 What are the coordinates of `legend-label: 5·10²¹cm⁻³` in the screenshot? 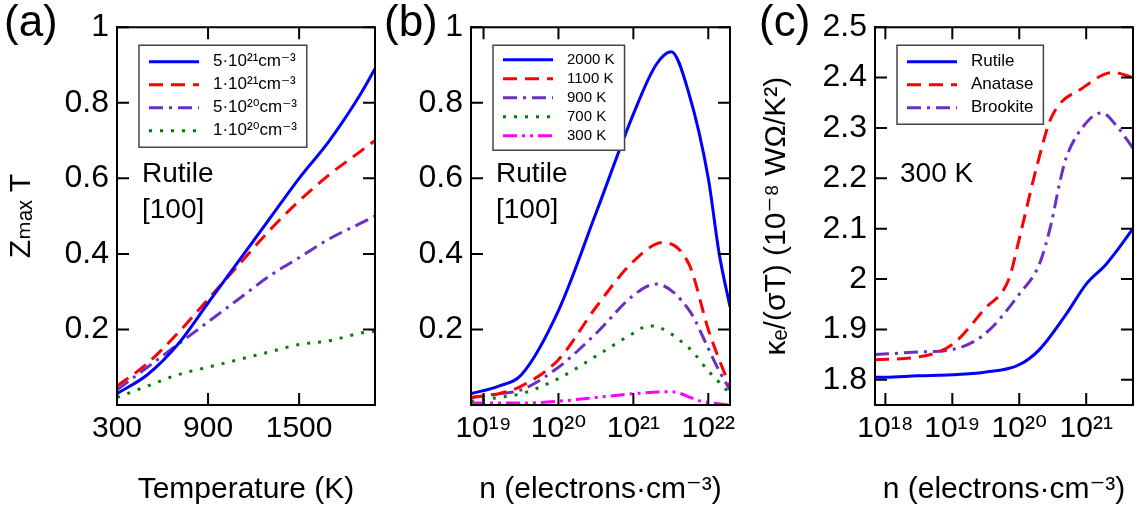 It's located at (254, 61).